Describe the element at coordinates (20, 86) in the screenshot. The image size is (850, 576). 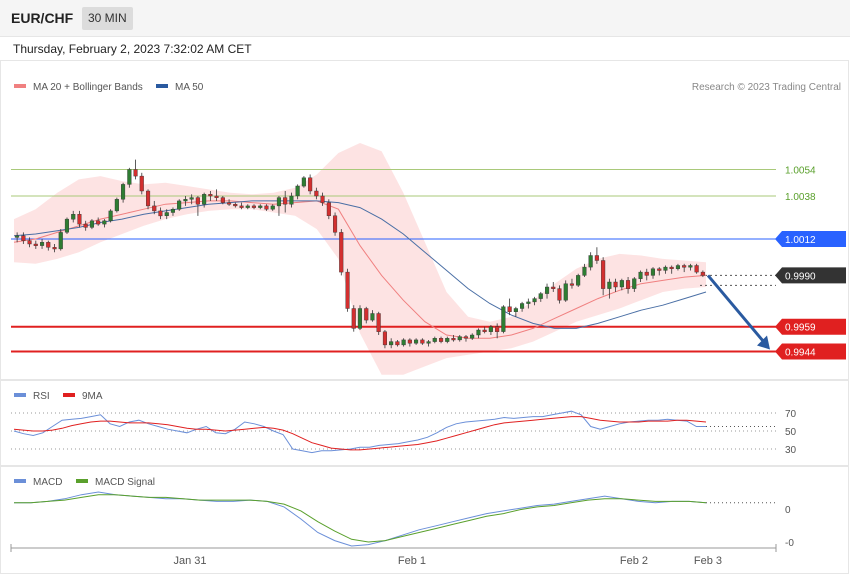
I see `ma20-legend-swatch` at that location.